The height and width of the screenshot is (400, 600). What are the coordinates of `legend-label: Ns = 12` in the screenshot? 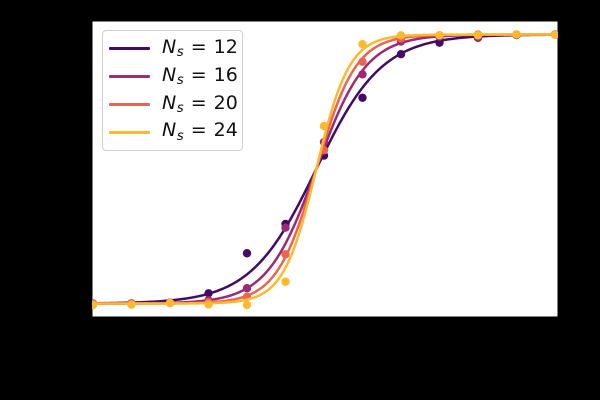 It's located at (200, 49).